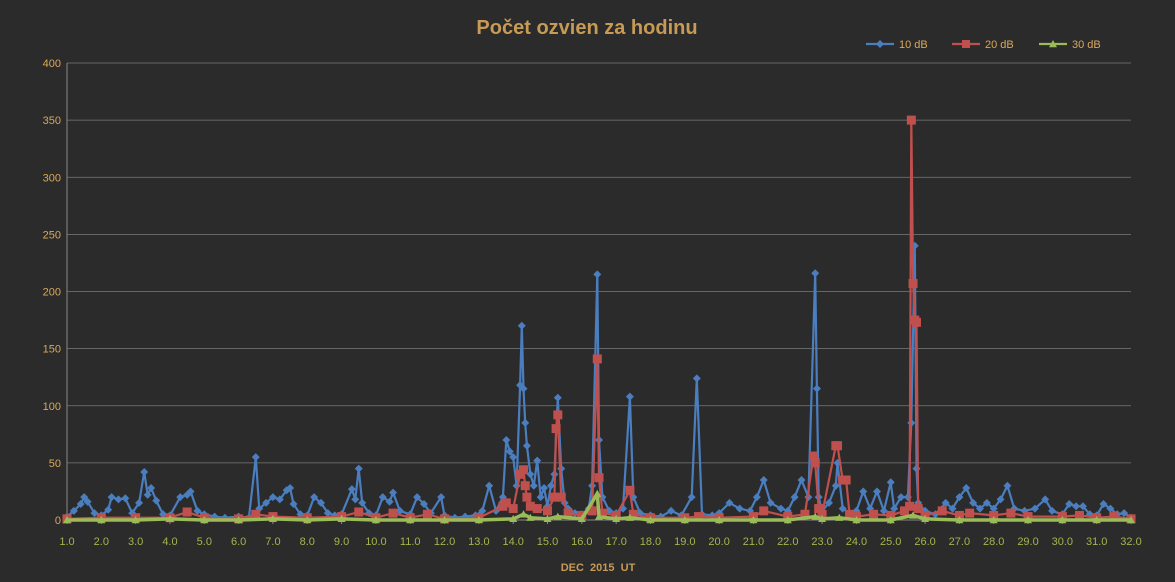  Describe the element at coordinates (1062, 542) in the screenshot. I see `x-tick-label: 30.0` at that location.